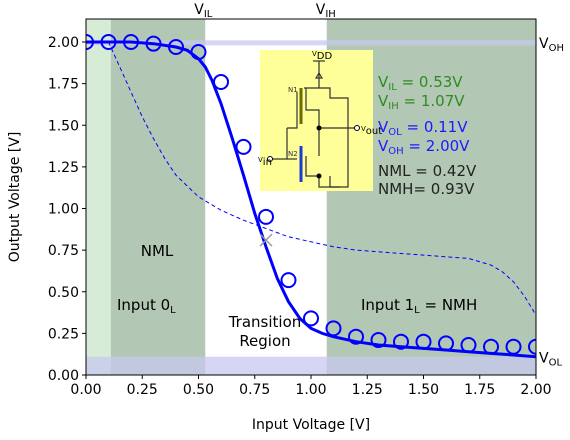 The height and width of the screenshot is (440, 570). I want to click on y-tick-label: 0.00, so click(63, 376).